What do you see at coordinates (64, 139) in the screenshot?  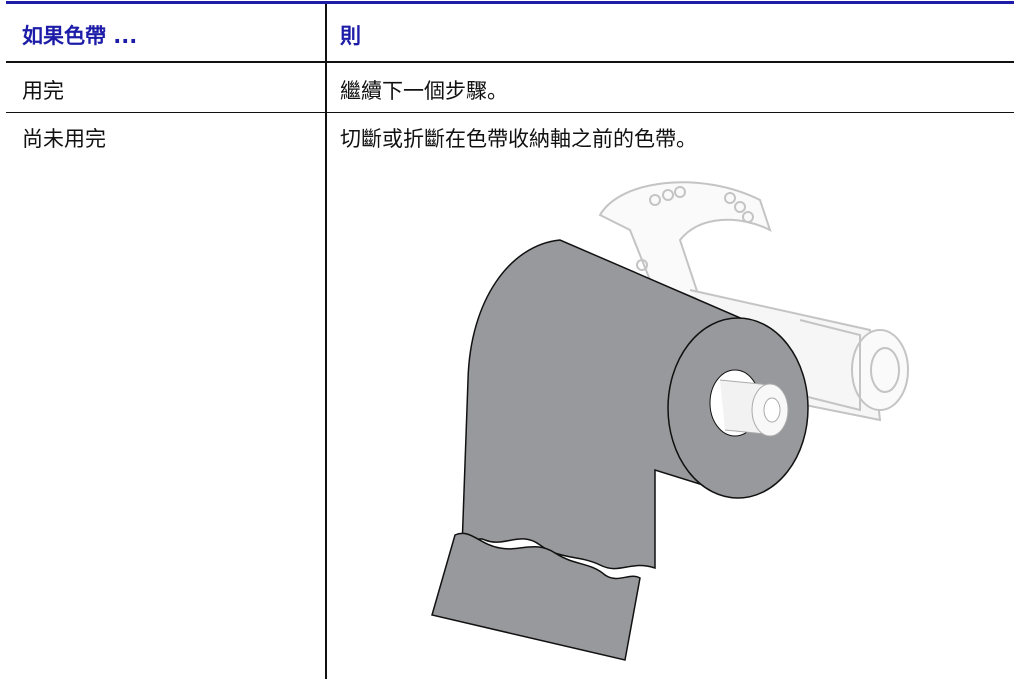 I see `table-cell: 尚未用完` at bounding box center [64, 139].